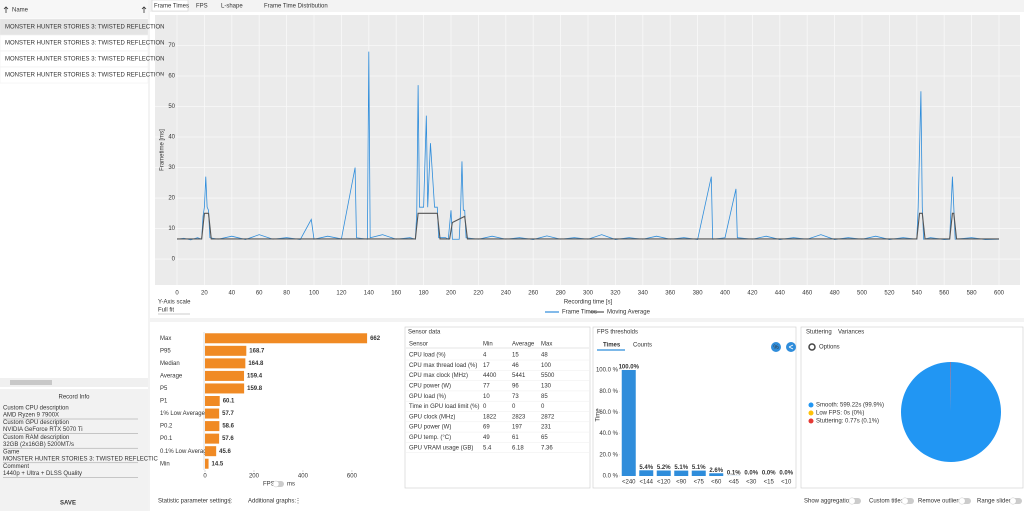 This screenshot has width=1024, height=511. I want to click on table-cell: 5441, so click(519, 376).